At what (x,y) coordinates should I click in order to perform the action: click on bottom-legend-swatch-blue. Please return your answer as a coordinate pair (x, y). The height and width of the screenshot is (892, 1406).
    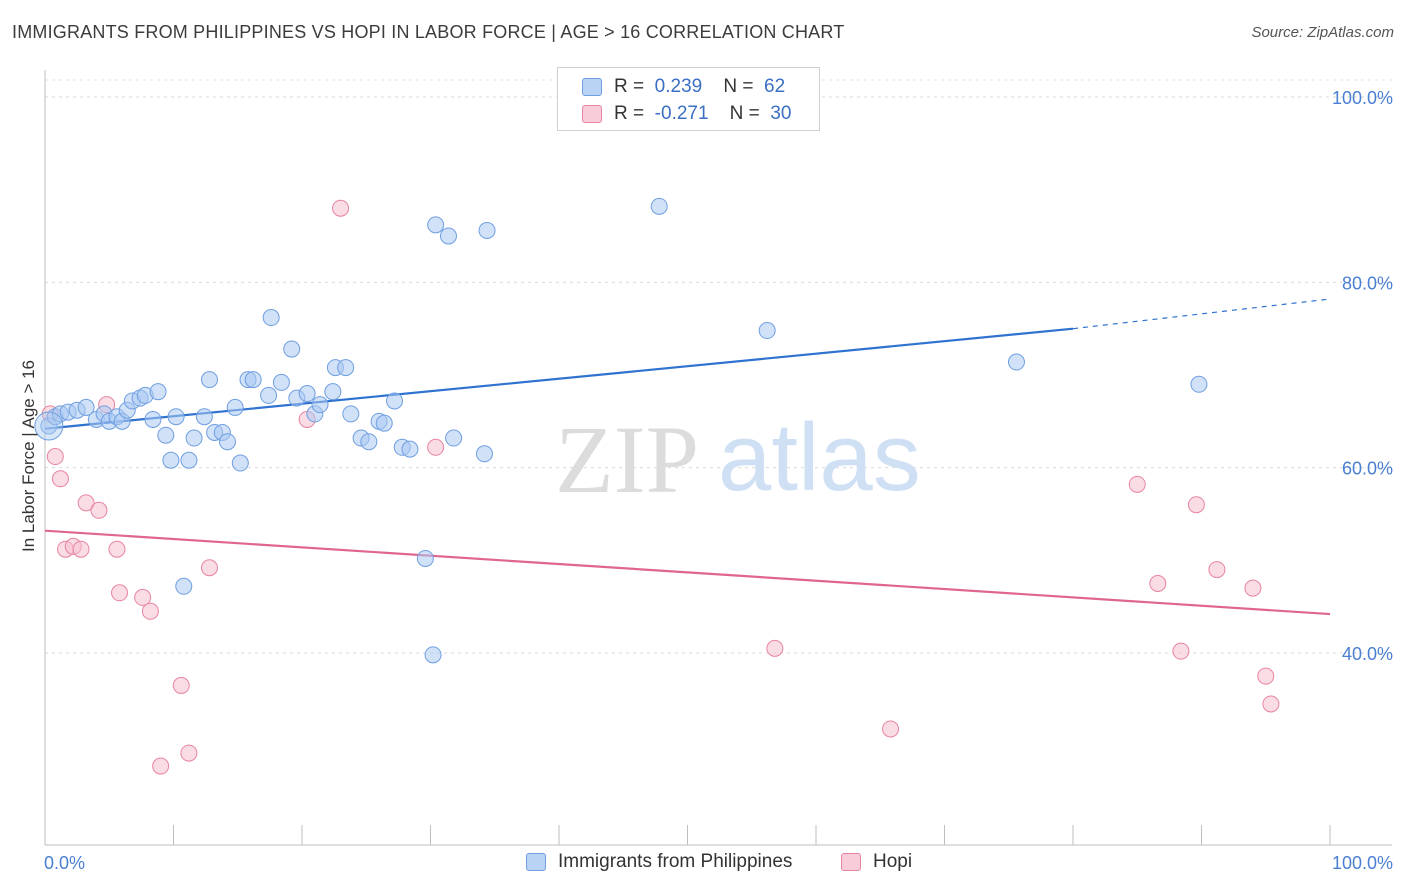
    Looking at the image, I should click on (536, 862).